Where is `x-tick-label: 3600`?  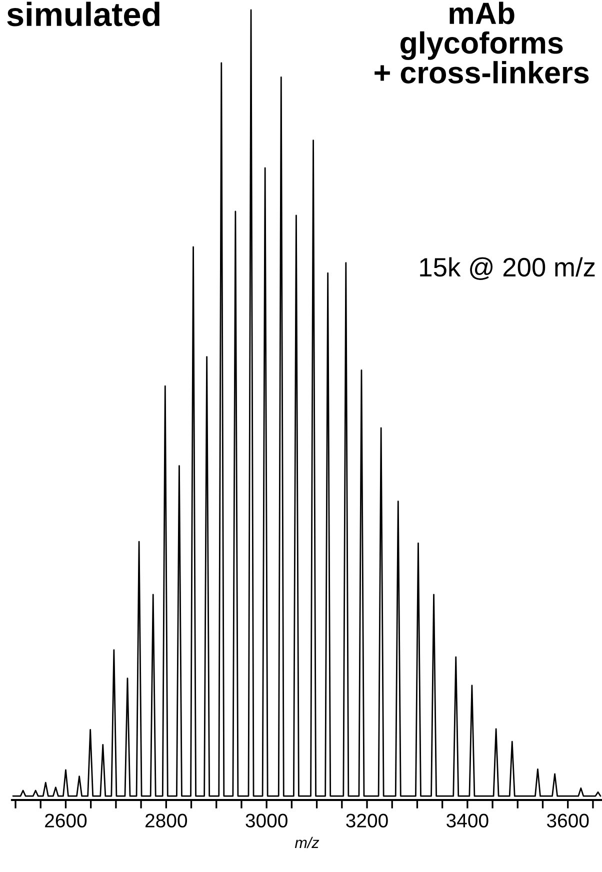
x-tick-label: 3600 is located at coordinates (567, 821).